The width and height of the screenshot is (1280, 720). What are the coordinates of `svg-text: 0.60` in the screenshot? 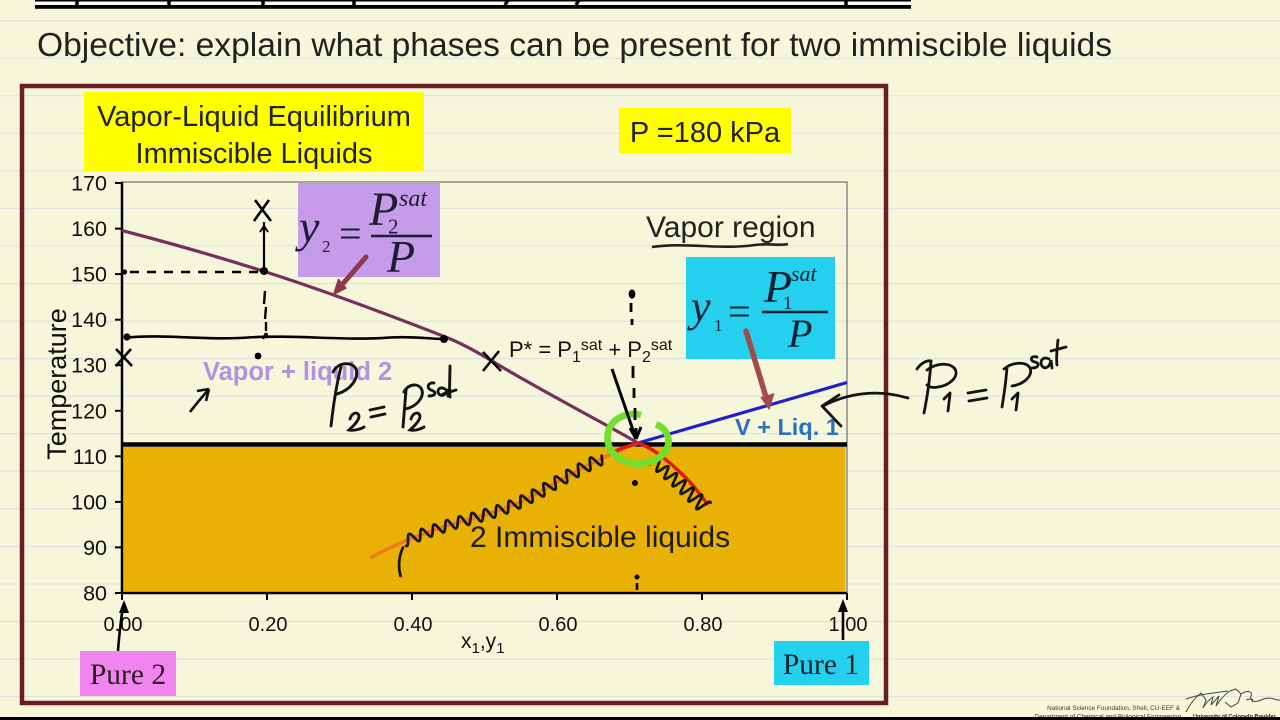 It's located at (558, 625).